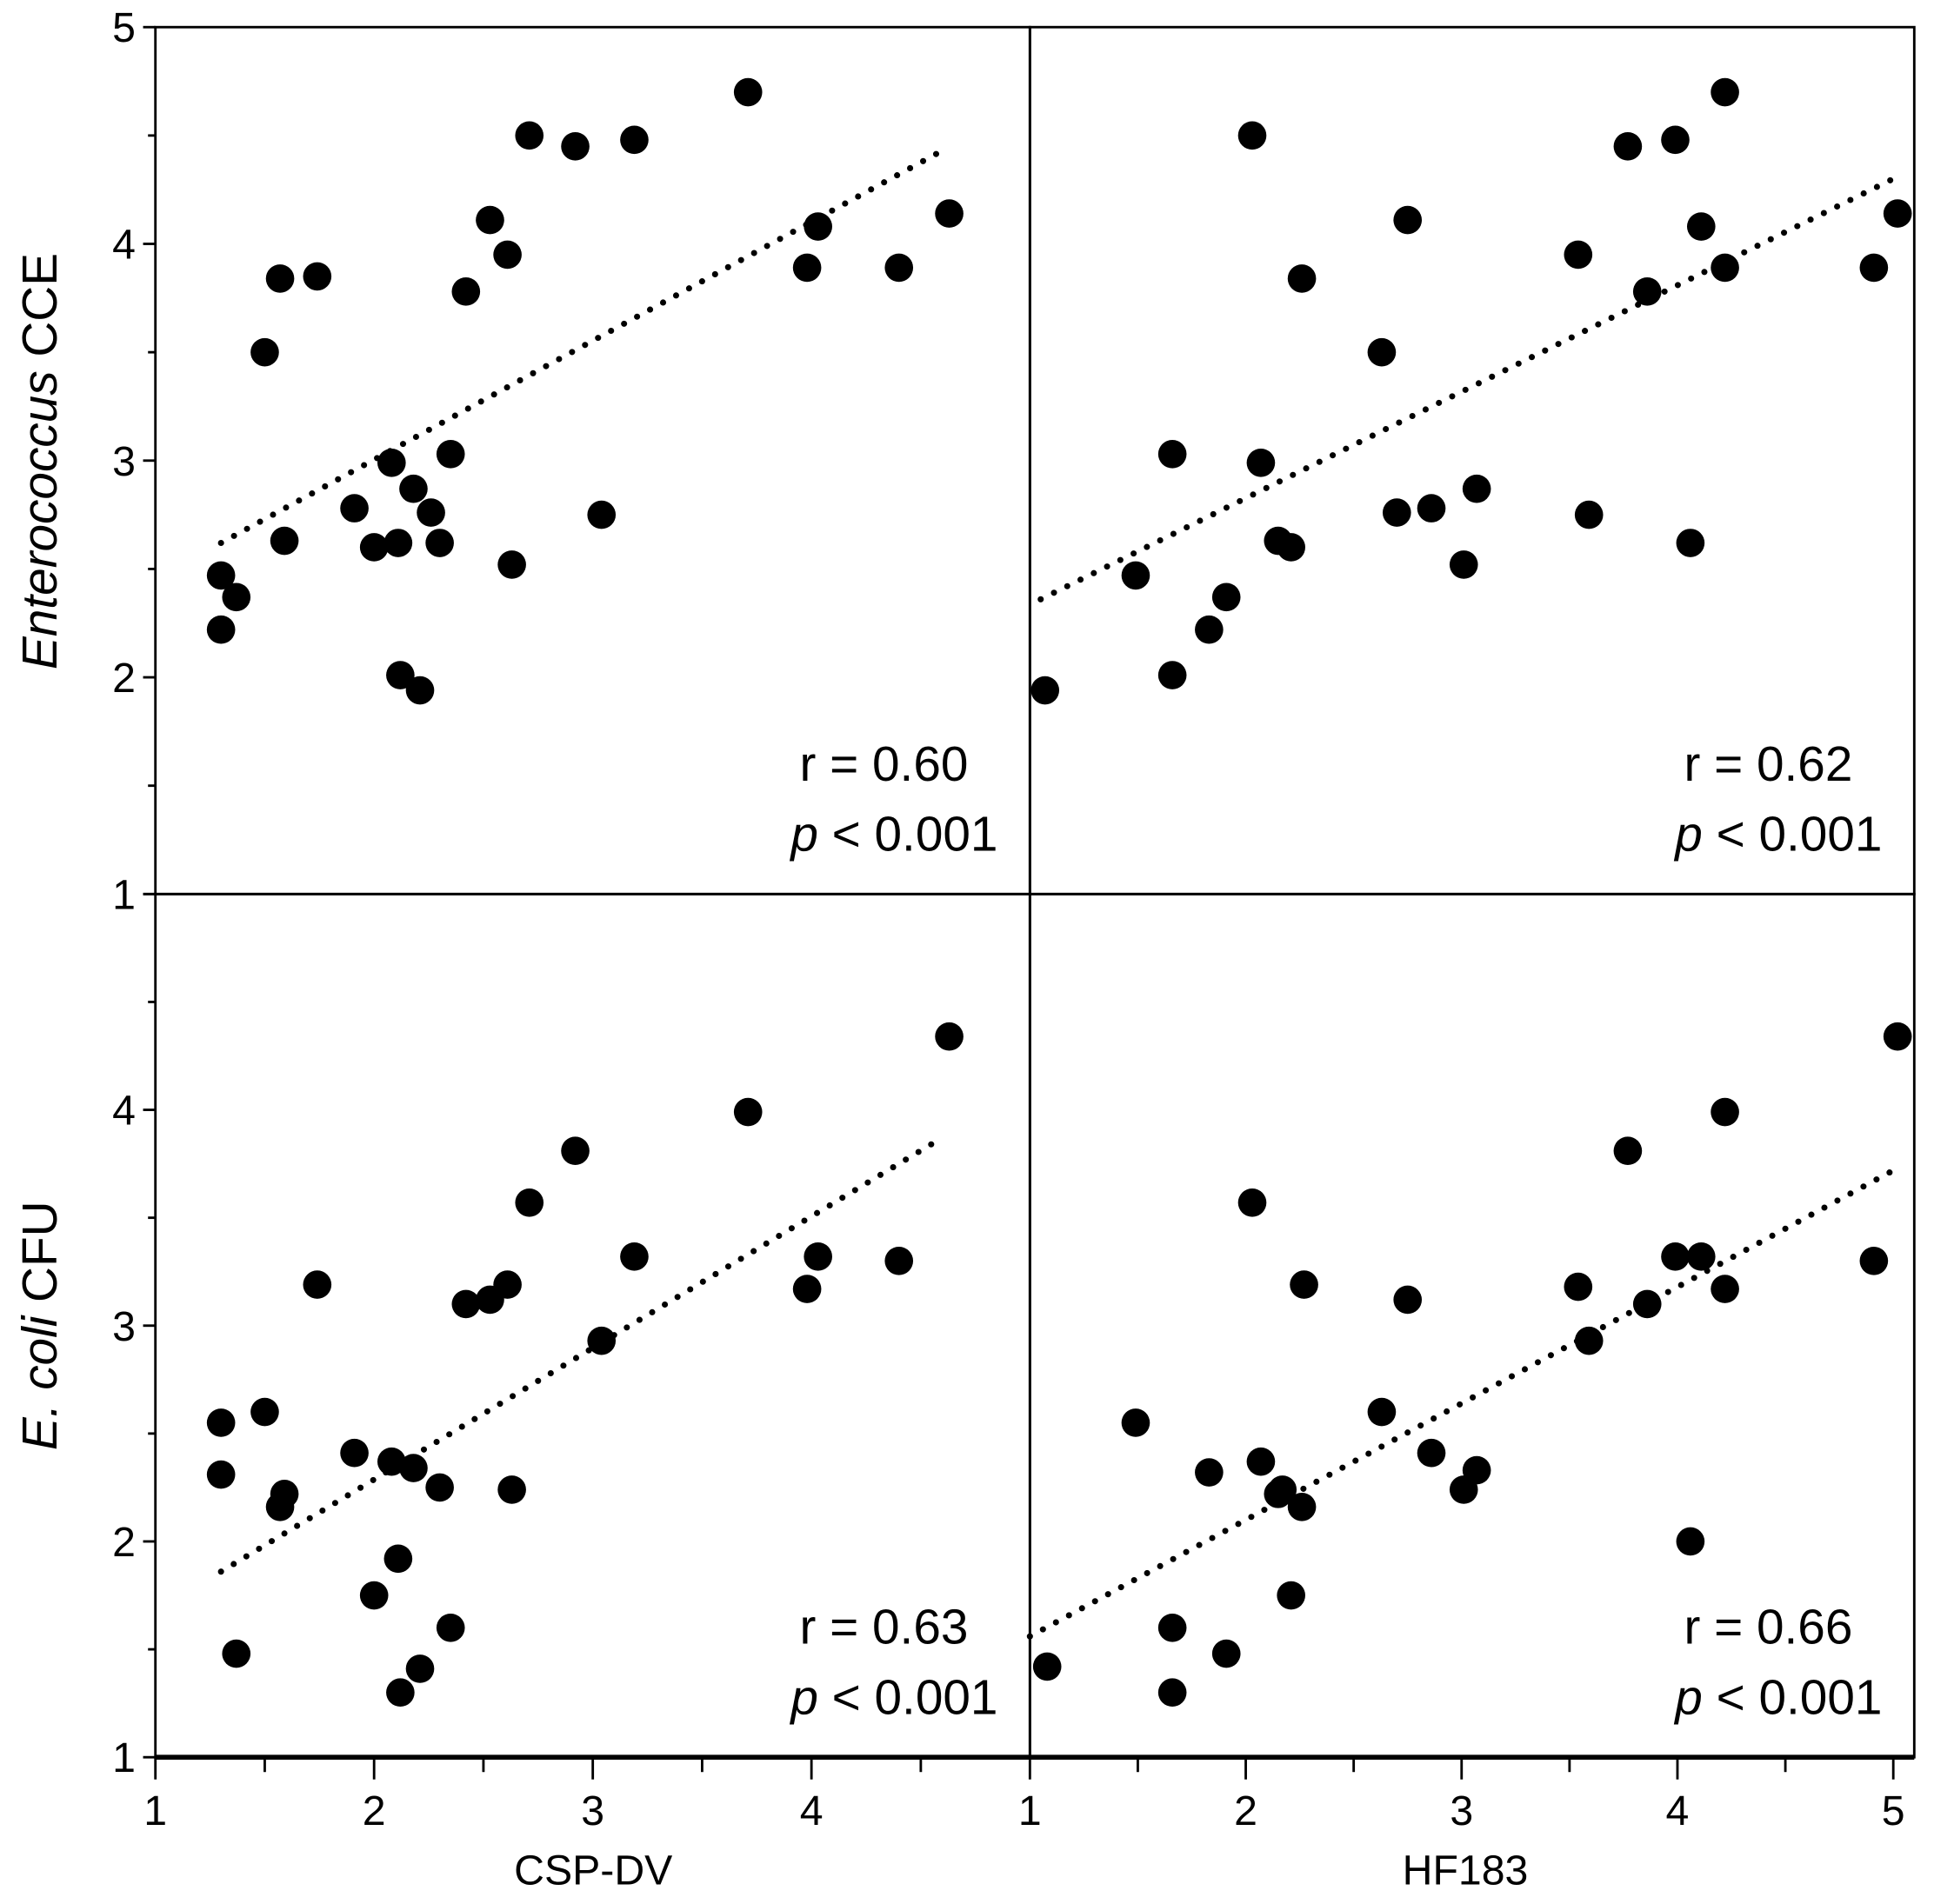  What do you see at coordinates (1030, 1810) in the screenshot?
I see `x-tick-label: 1` at bounding box center [1030, 1810].